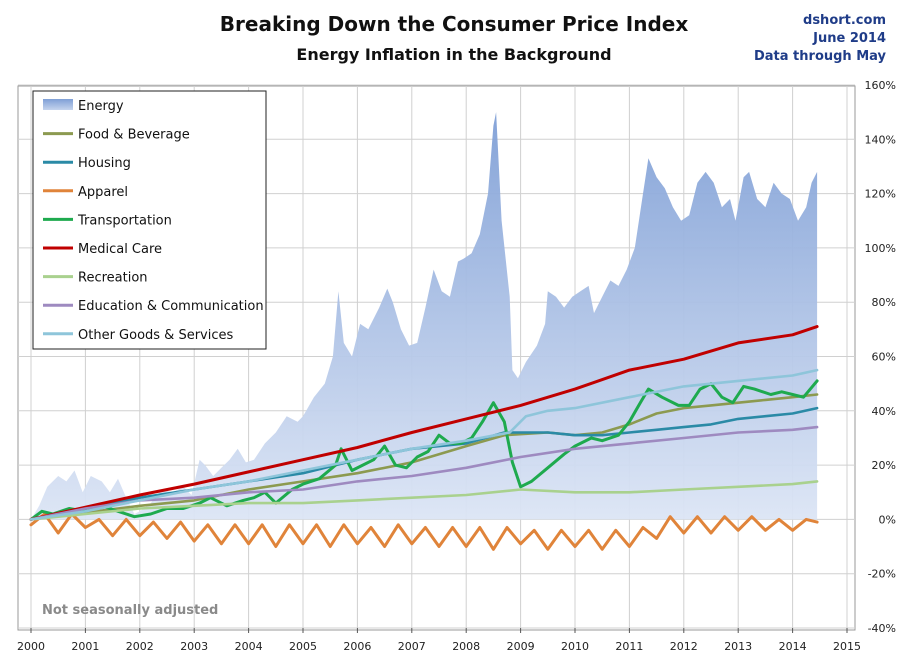 Image resolution: width=908 pixels, height=666 pixels. Describe the element at coordinates (880, 139) in the screenshot. I see `y-tick-label-140: 140%` at that location.